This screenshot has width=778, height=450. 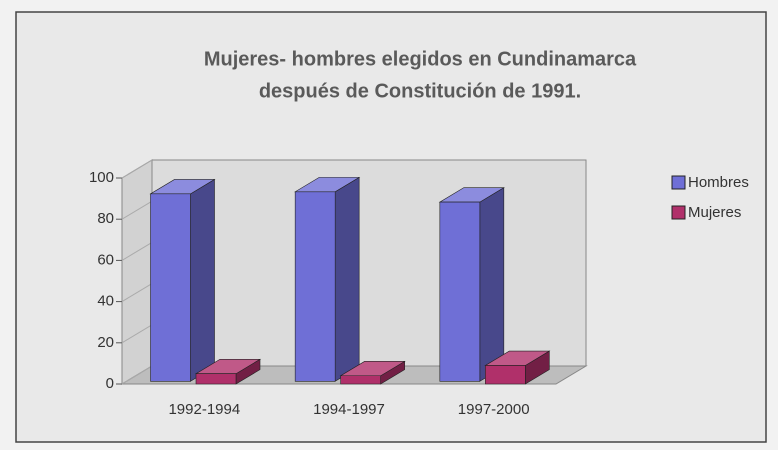 I want to click on side-wall, so click(x=137, y=272).